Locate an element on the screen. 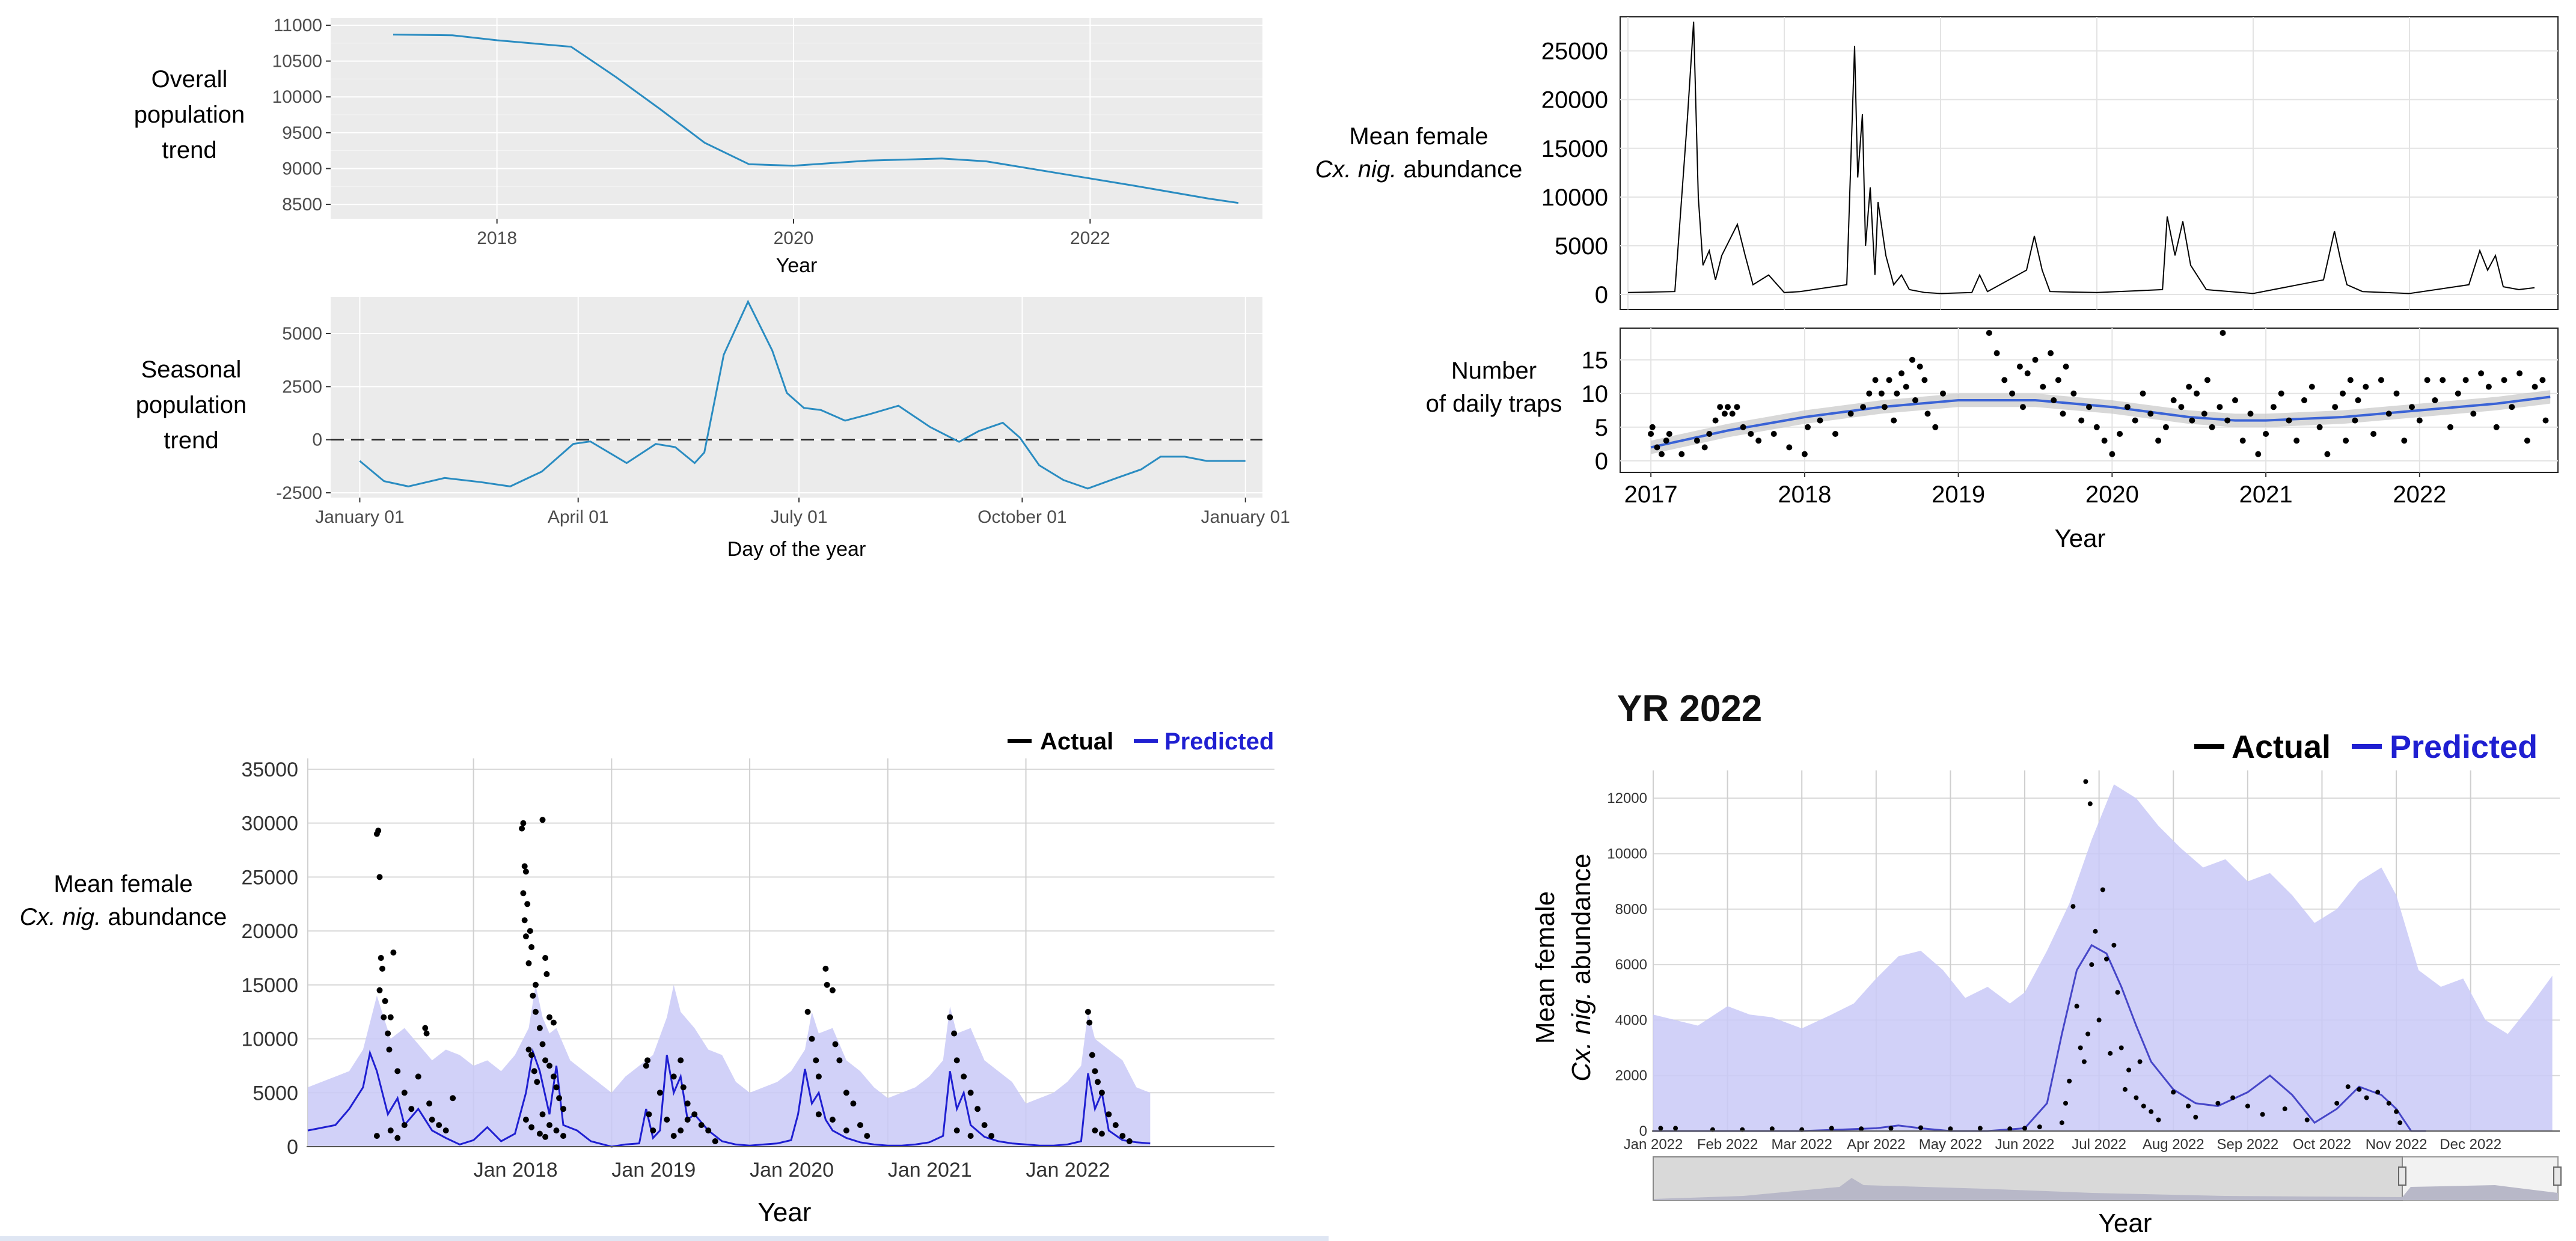 Image resolution: width=2576 pixels, height=1241 pixels. y22-navigator-right-handle is located at coordinates (2557, 1176).